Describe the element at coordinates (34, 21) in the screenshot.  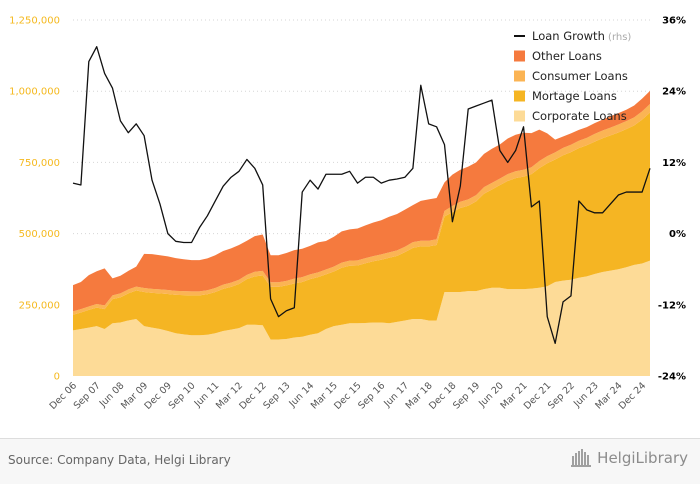
I see `left-tick-label: 1,250,000` at that location.